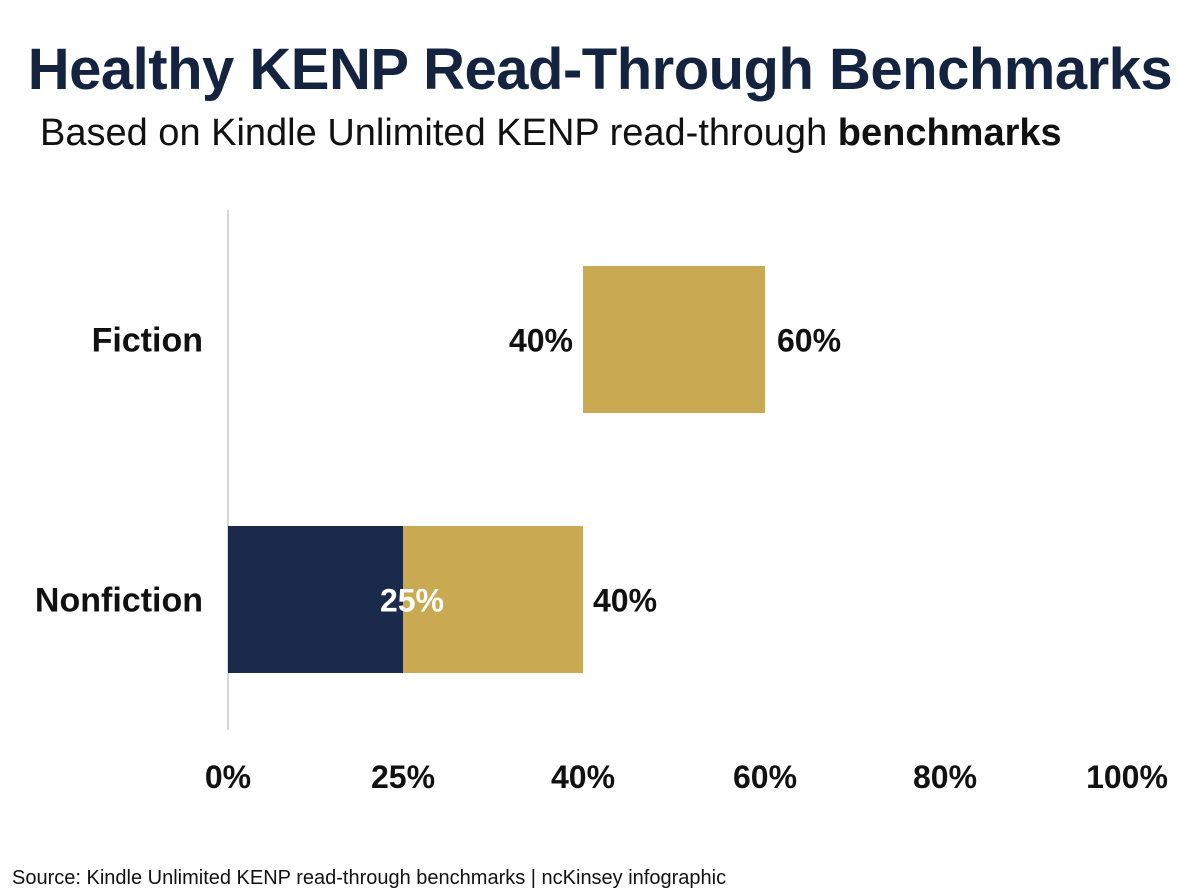  What do you see at coordinates (949, 133) in the screenshot?
I see `subtitle-bold: benchmarks` at bounding box center [949, 133].